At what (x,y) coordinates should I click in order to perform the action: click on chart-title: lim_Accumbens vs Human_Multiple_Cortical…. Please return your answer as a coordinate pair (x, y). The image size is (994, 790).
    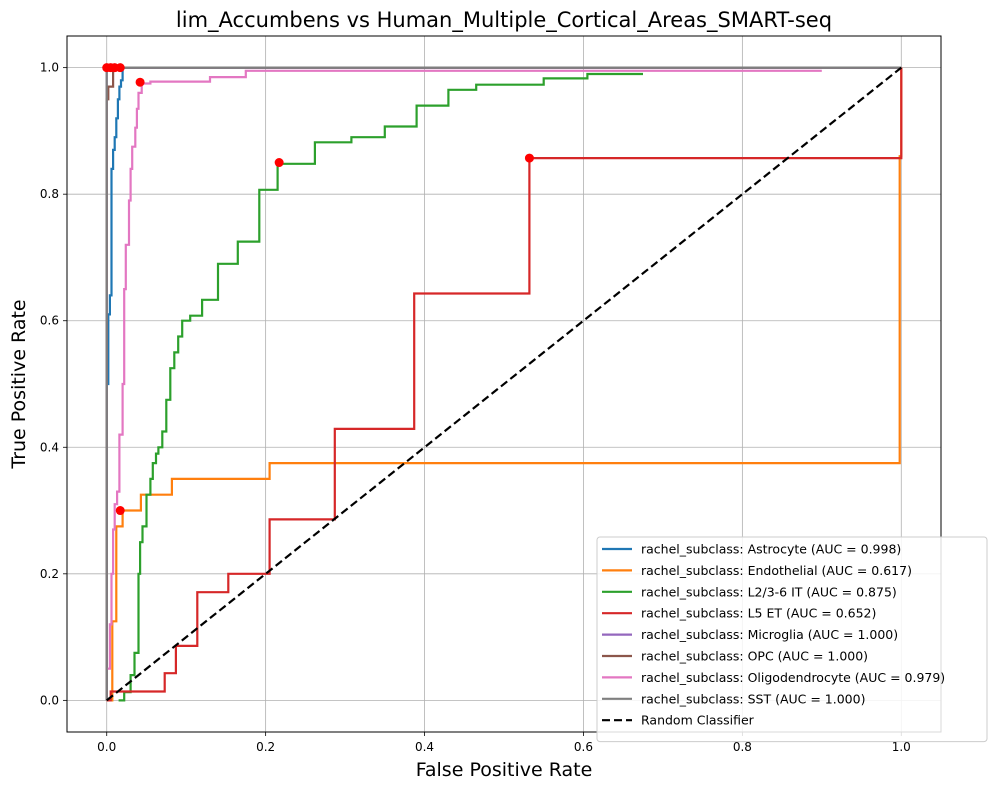
    Looking at the image, I should click on (504, 20).